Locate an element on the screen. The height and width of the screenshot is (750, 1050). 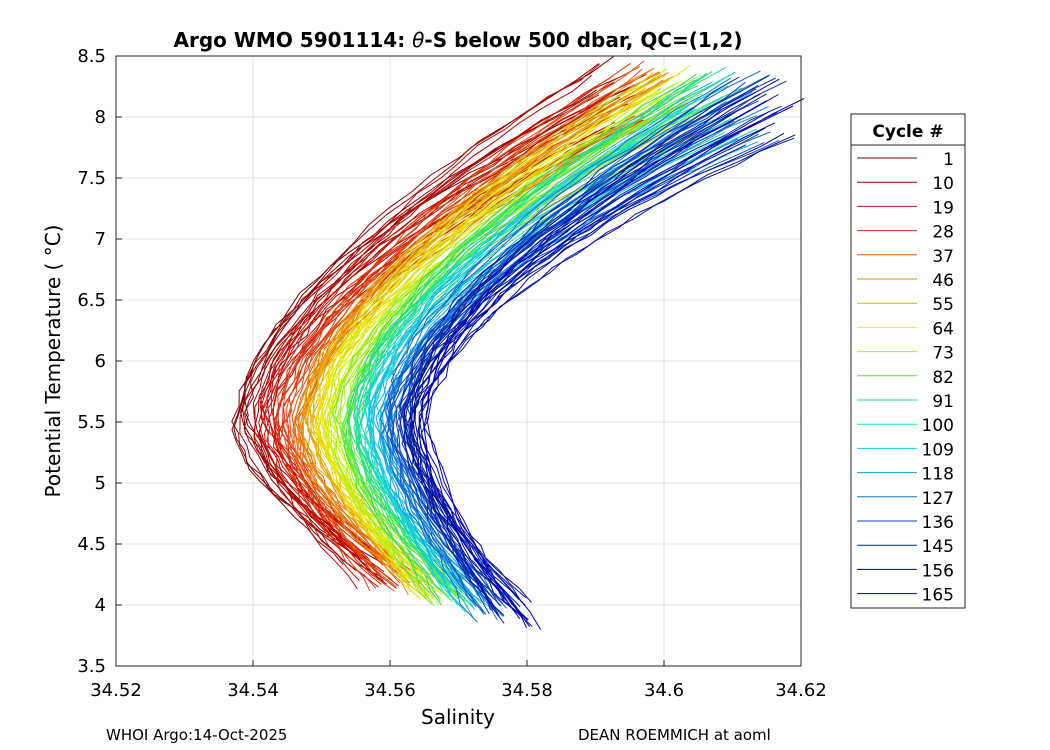
legend-label: 100 is located at coordinates (938, 426).